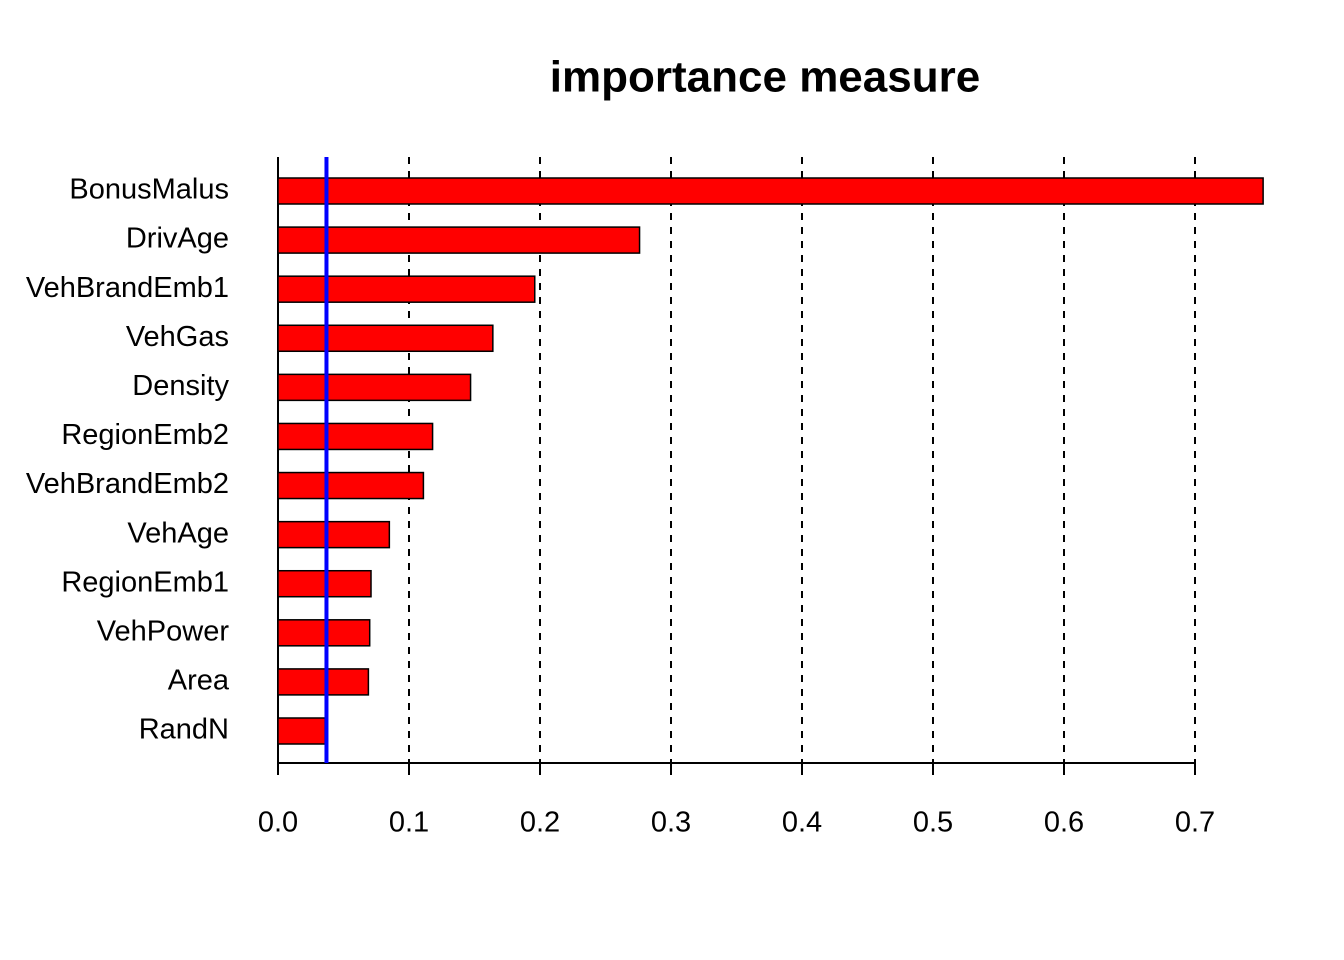 The image size is (1344, 960). I want to click on y-tick-label: VehBrandEmb2, so click(127, 484).